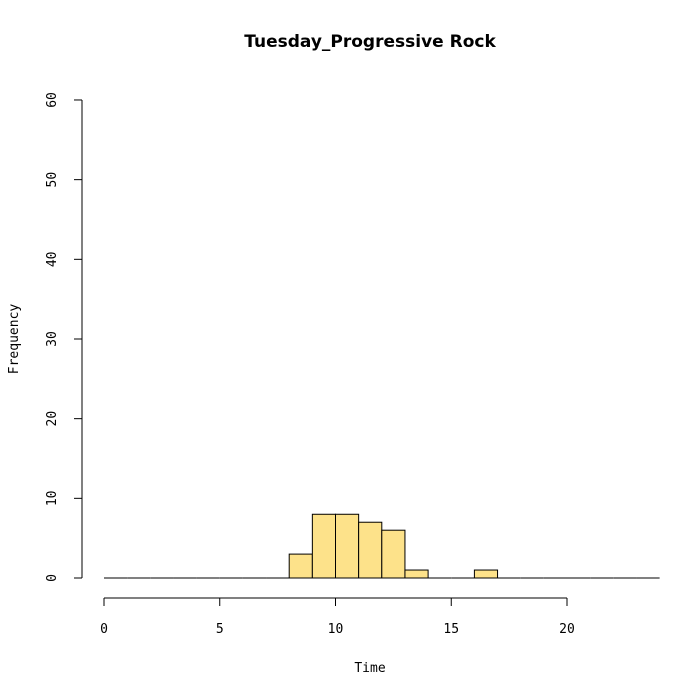  I want to click on y-axis: 0 10 20 30 40 50 60, so click(64, 337).